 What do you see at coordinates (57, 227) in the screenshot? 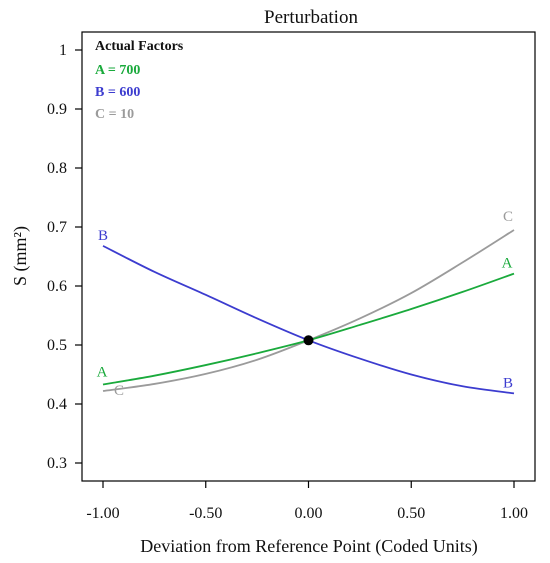
I see `y-tick-label: 0.7` at bounding box center [57, 227].